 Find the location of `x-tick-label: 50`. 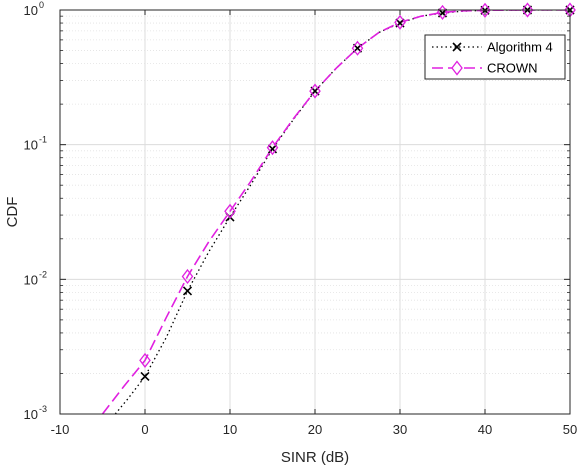

x-tick-label: 50 is located at coordinates (570, 429).